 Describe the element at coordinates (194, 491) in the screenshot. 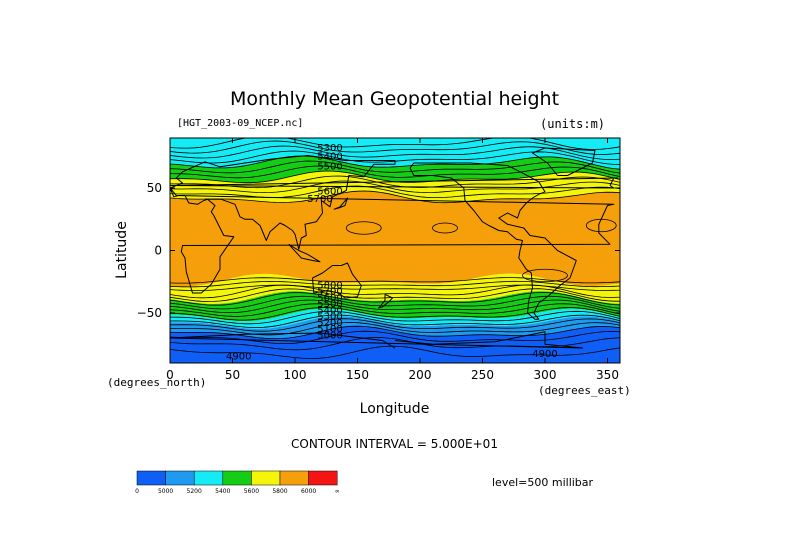

I see `colorbar-label: 5200` at that location.